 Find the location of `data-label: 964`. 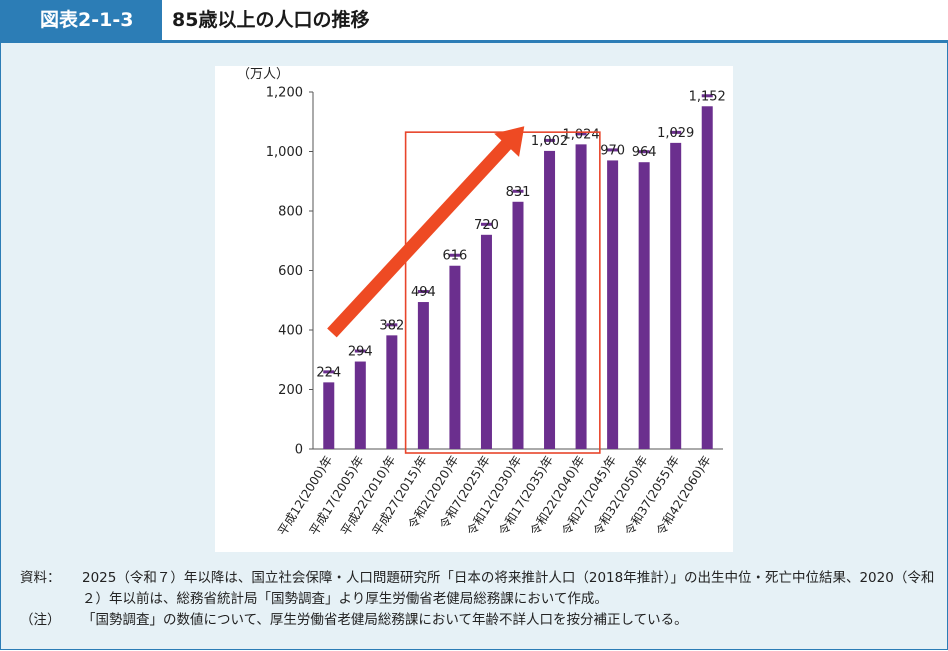

data-label: 964 is located at coordinates (644, 152).